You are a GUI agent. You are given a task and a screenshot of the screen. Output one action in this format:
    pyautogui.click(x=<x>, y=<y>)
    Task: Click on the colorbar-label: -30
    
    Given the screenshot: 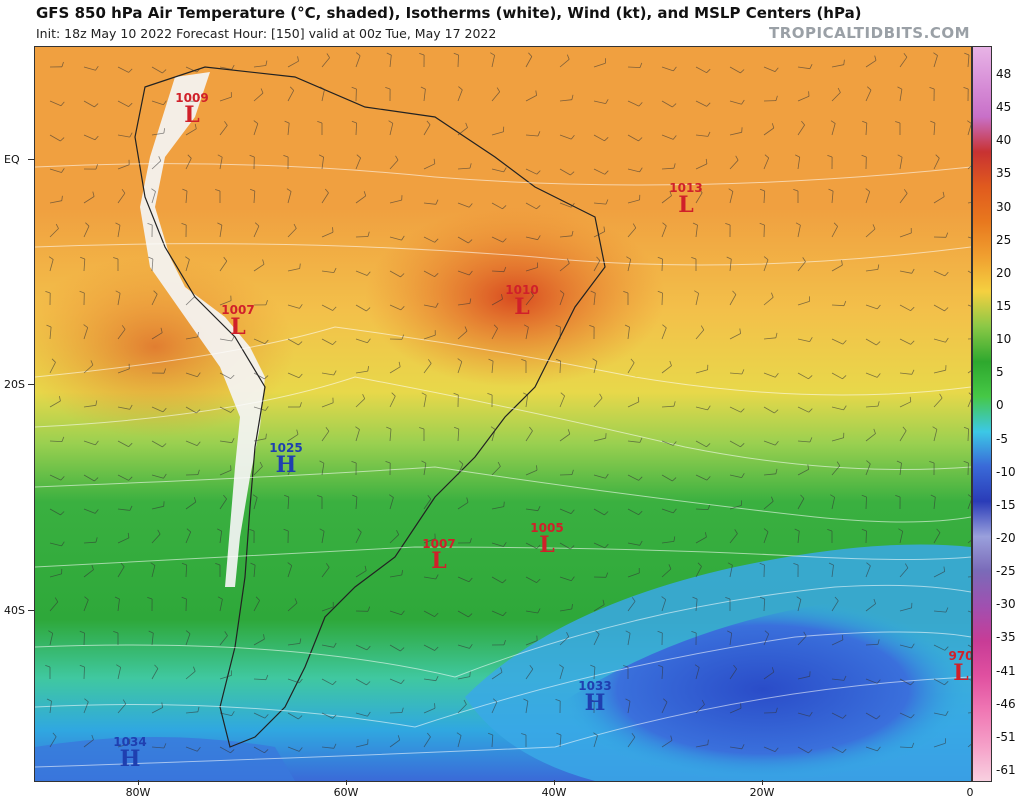 What is the action you would take?
    pyautogui.click(x=1006, y=604)
    